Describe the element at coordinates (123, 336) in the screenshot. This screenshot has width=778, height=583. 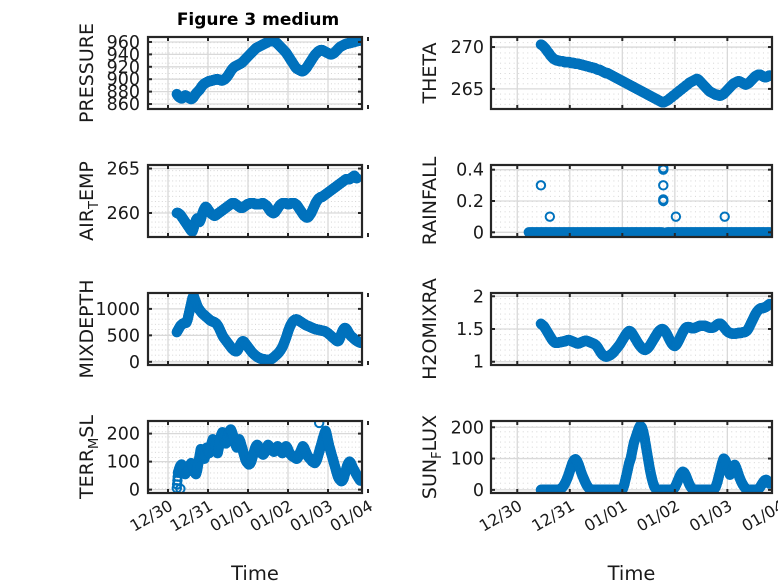
I see `y-tick-label: 500` at that location.